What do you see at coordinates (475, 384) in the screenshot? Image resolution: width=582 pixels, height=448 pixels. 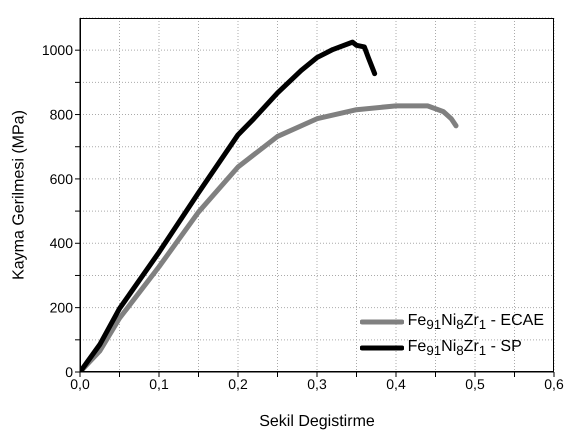 I see `x-tick-label: 0,5` at bounding box center [475, 384].